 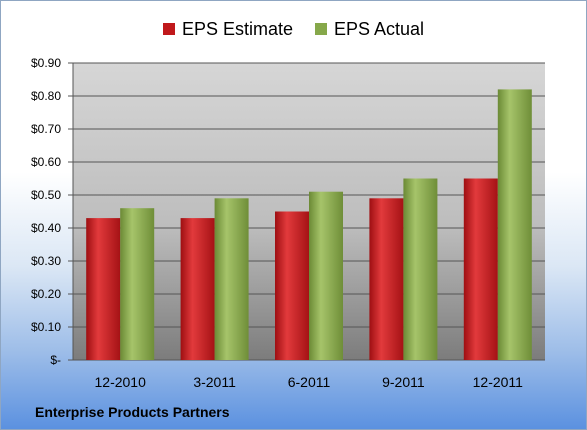 What do you see at coordinates (309, 382) in the screenshot?
I see `x-tick-label: 6-2011` at bounding box center [309, 382].